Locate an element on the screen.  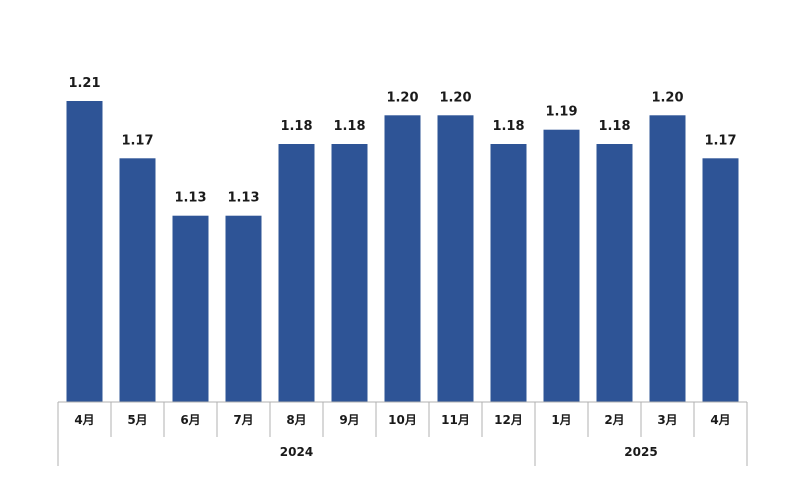
value-label-4: 1.18 is located at coordinates (296, 126).